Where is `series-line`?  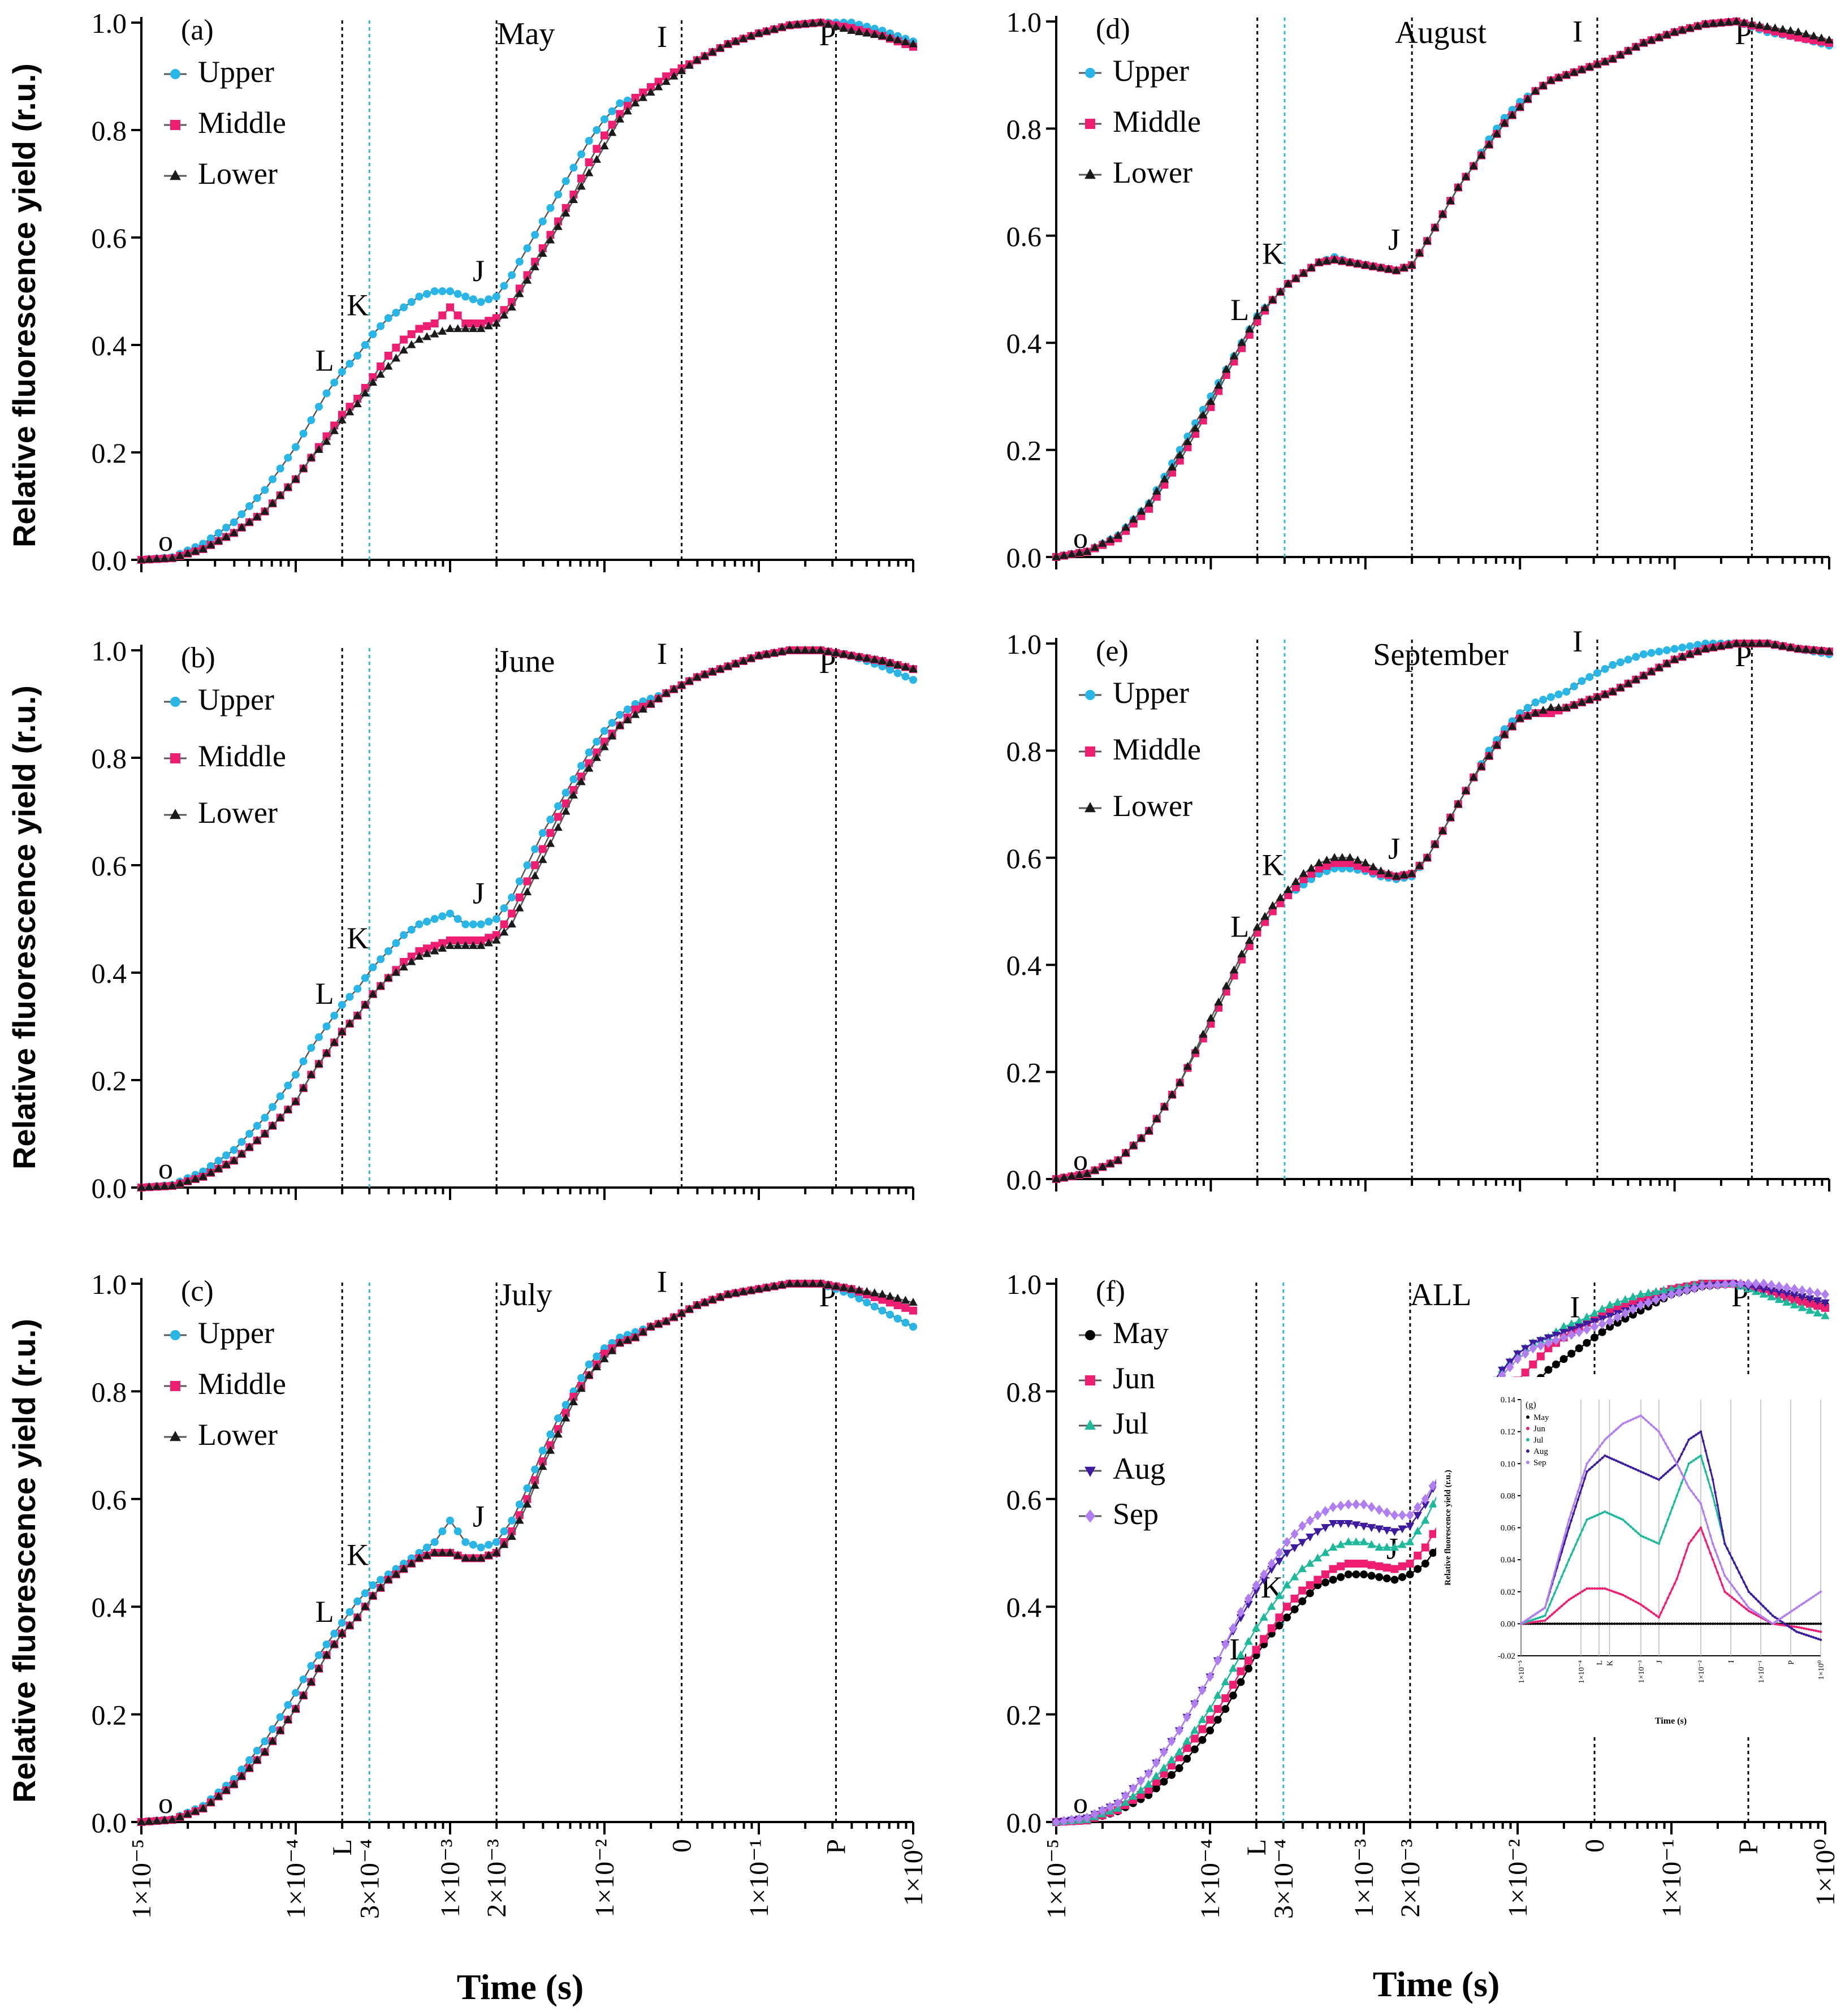 series-line is located at coordinates (527, 1553).